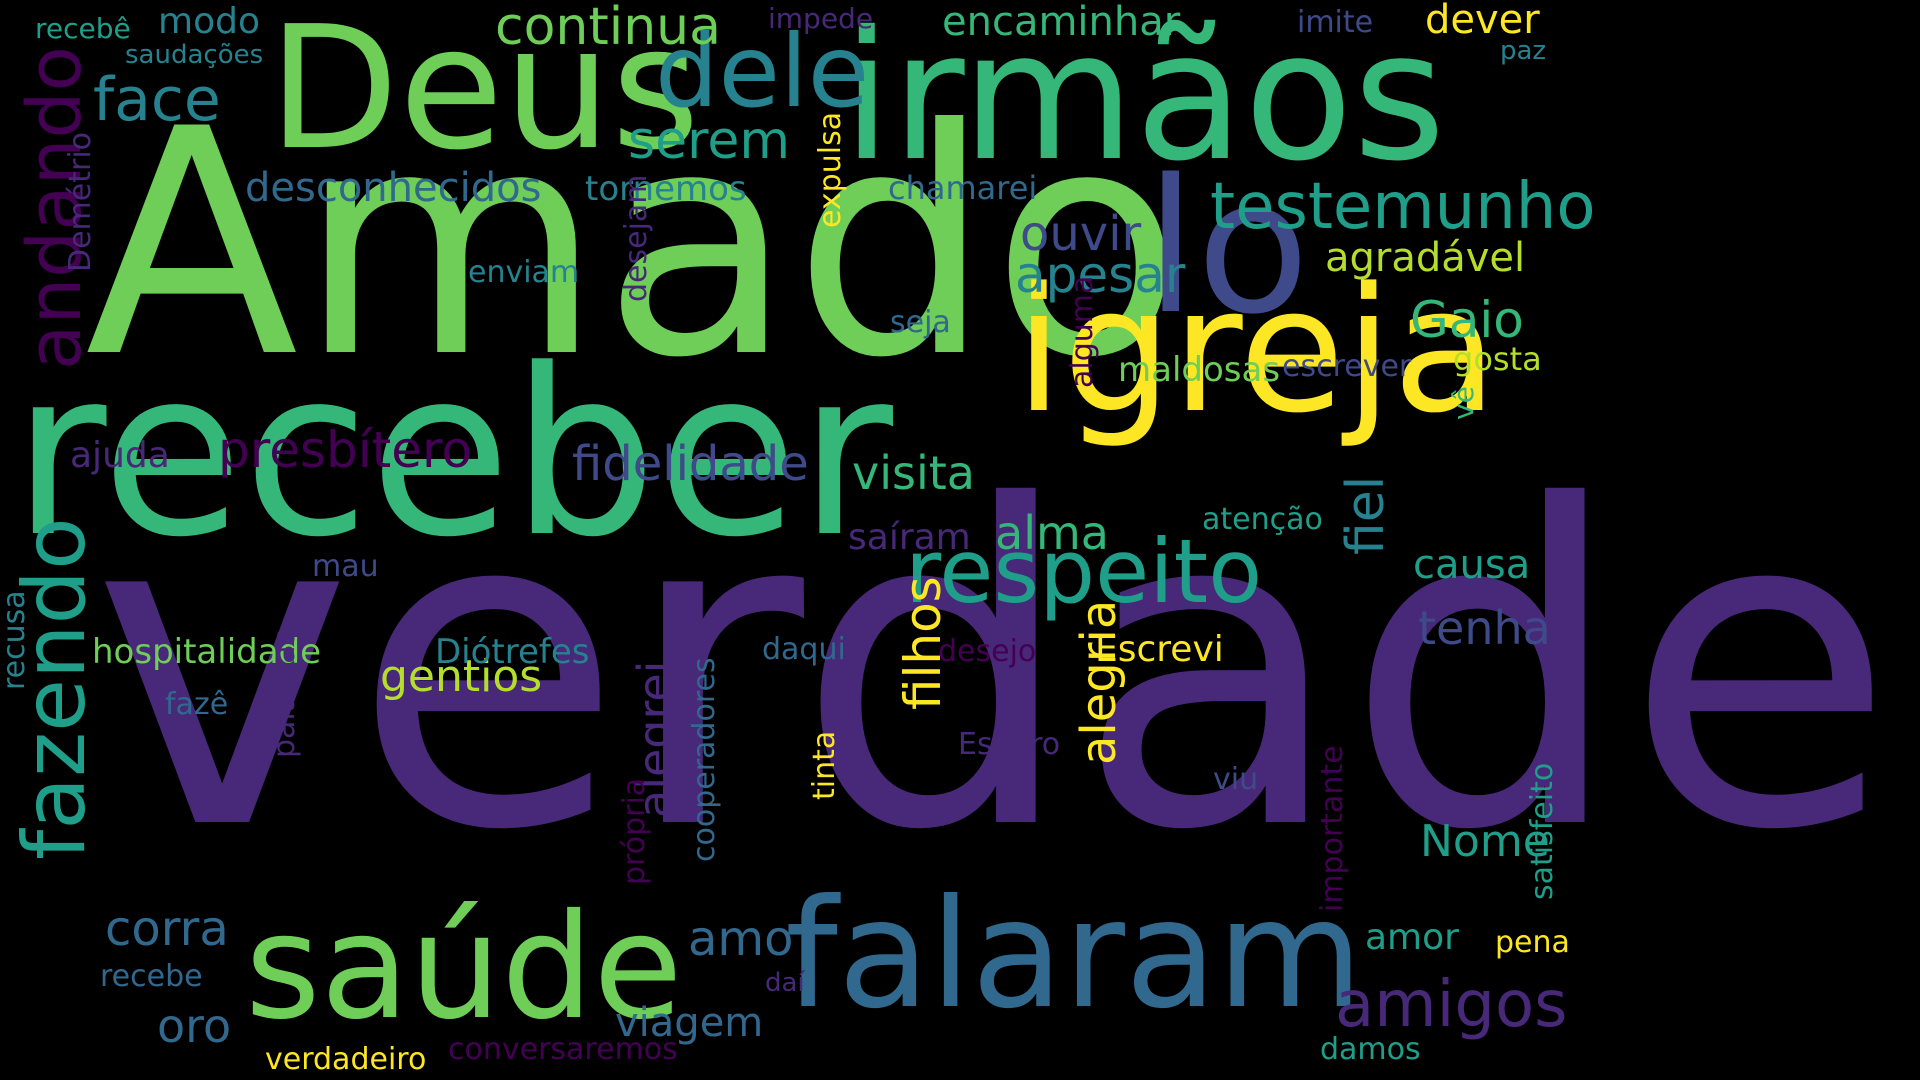 This screenshot has width=1920, height=1080. What do you see at coordinates (1370, 1049) in the screenshot?
I see `word-damos: damos` at bounding box center [1370, 1049].